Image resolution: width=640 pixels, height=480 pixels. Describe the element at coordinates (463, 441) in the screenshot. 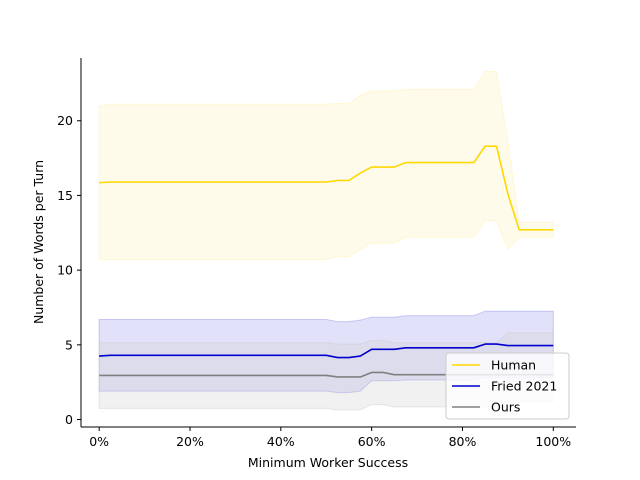

I see `x-tick-label: 80%` at that location.